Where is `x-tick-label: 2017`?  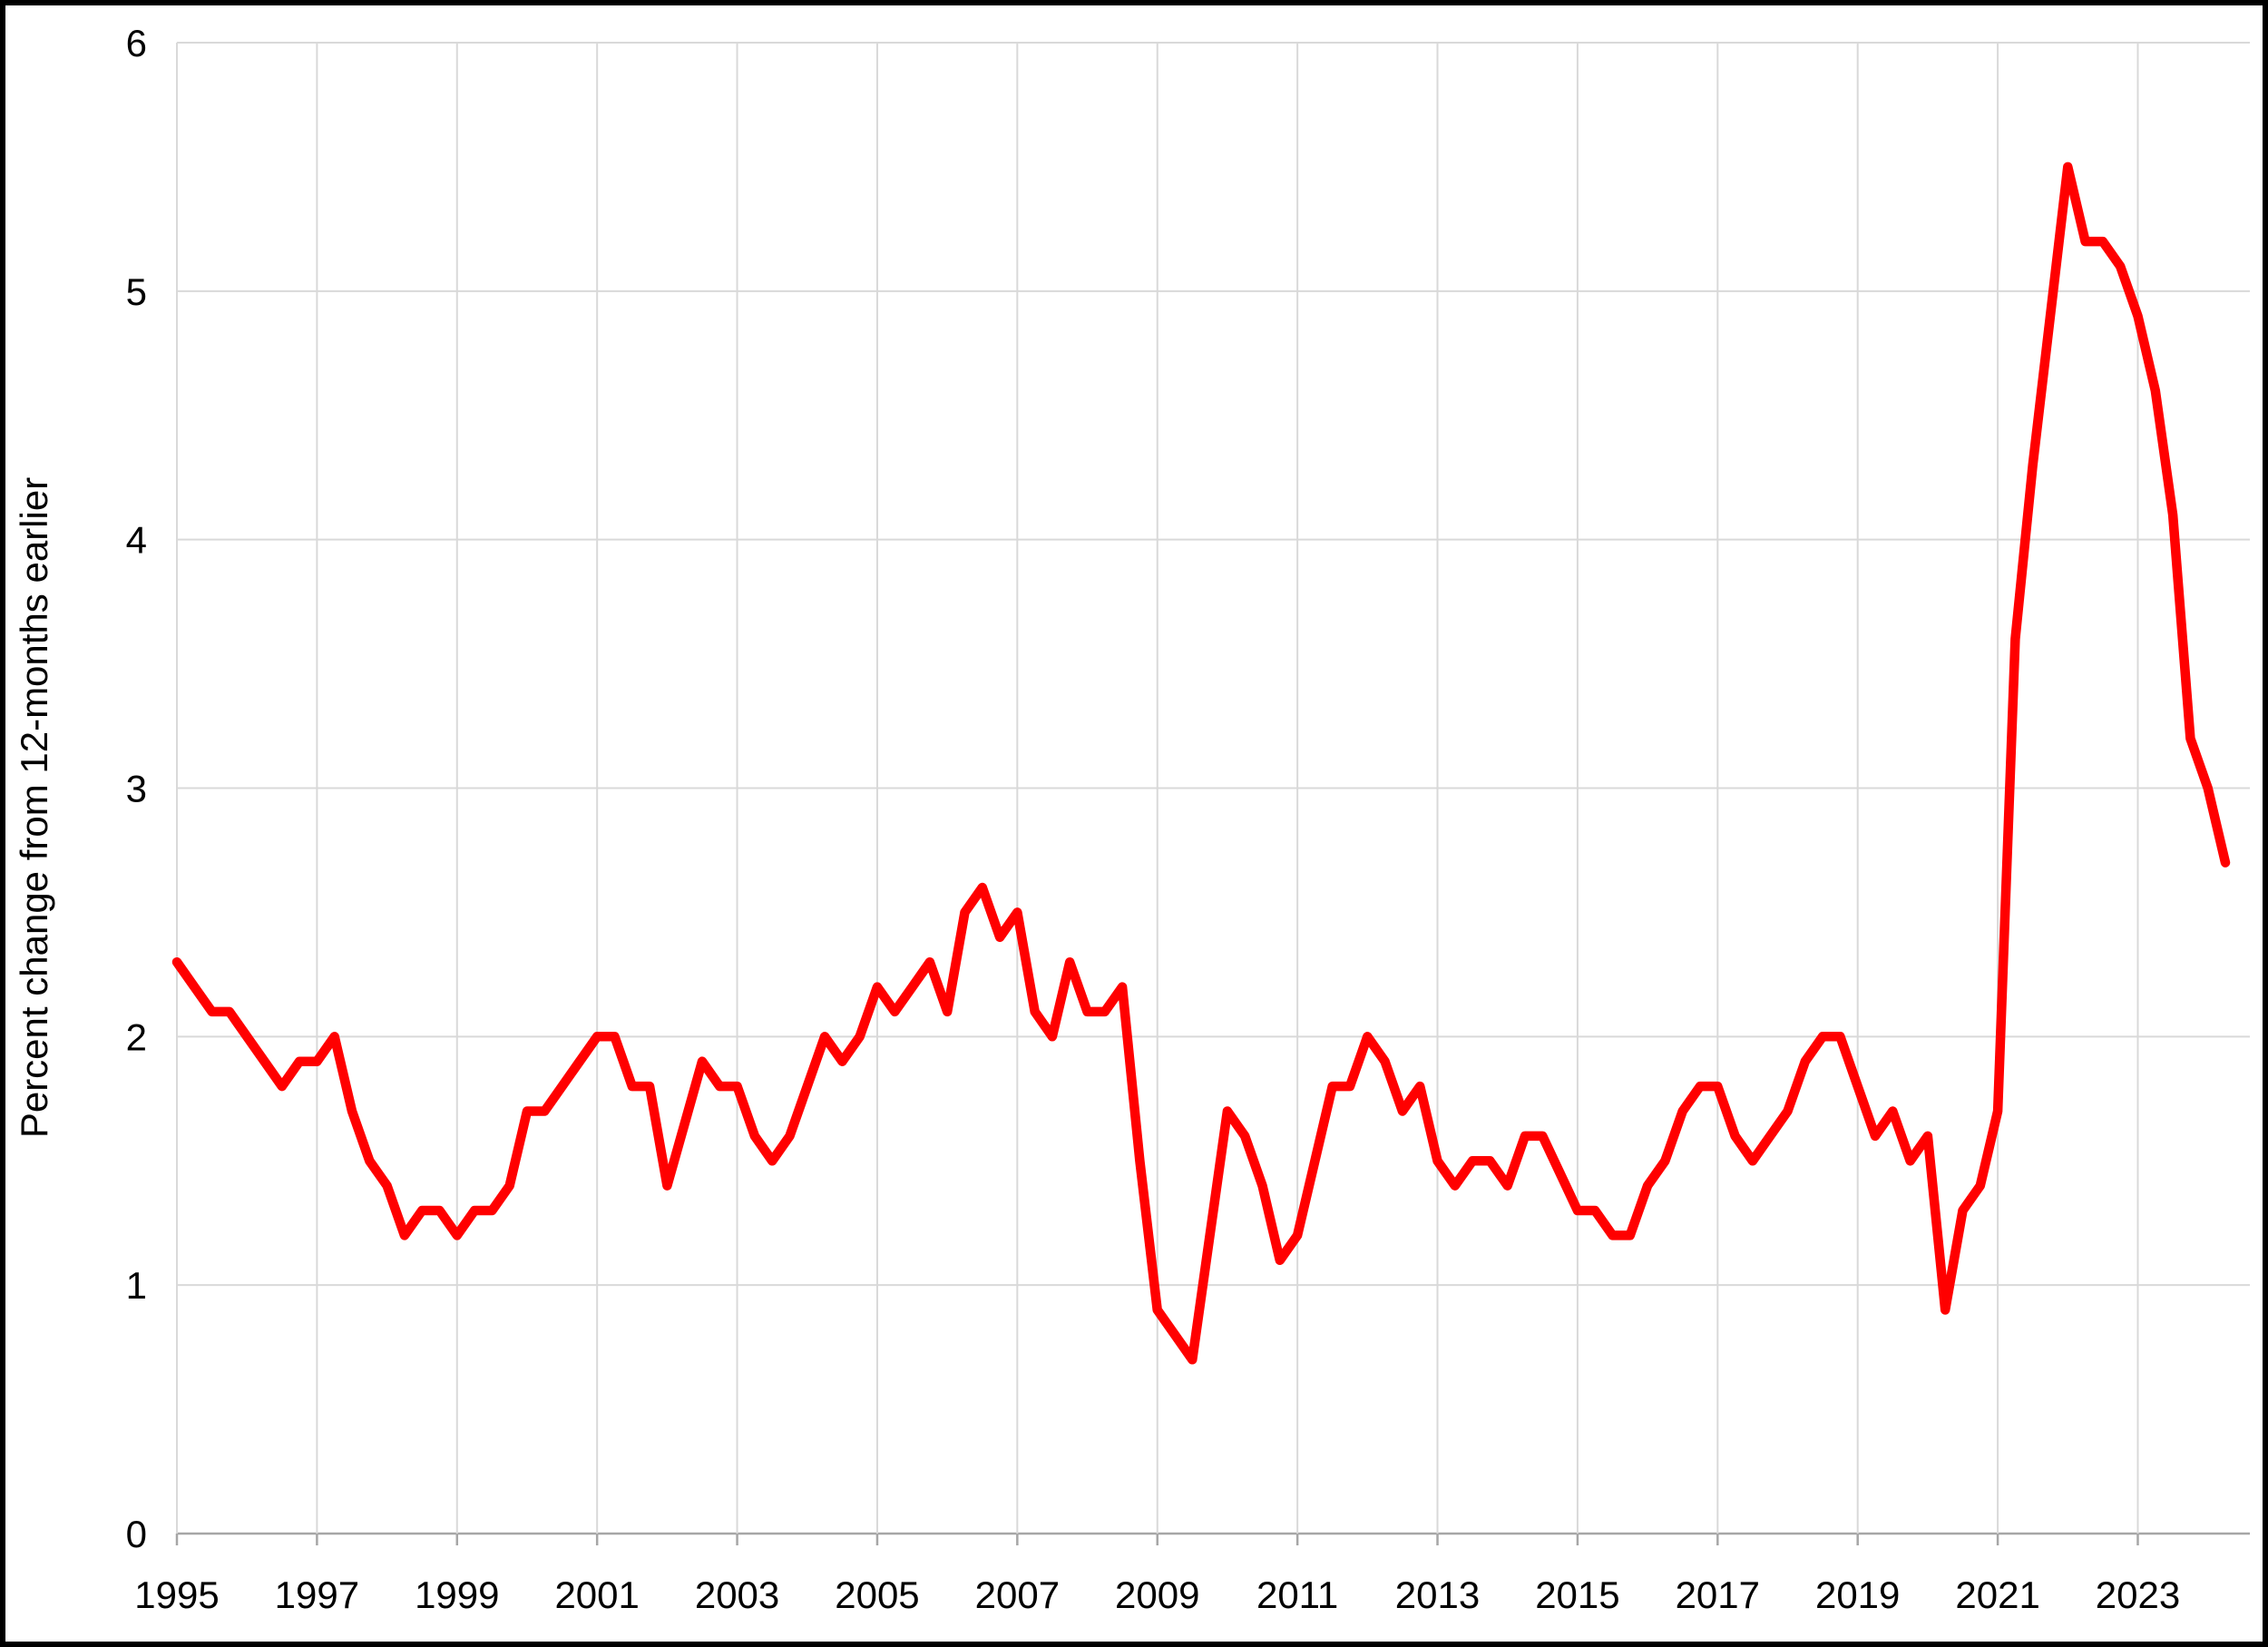 x-tick-label: 2017 is located at coordinates (1718, 1594).